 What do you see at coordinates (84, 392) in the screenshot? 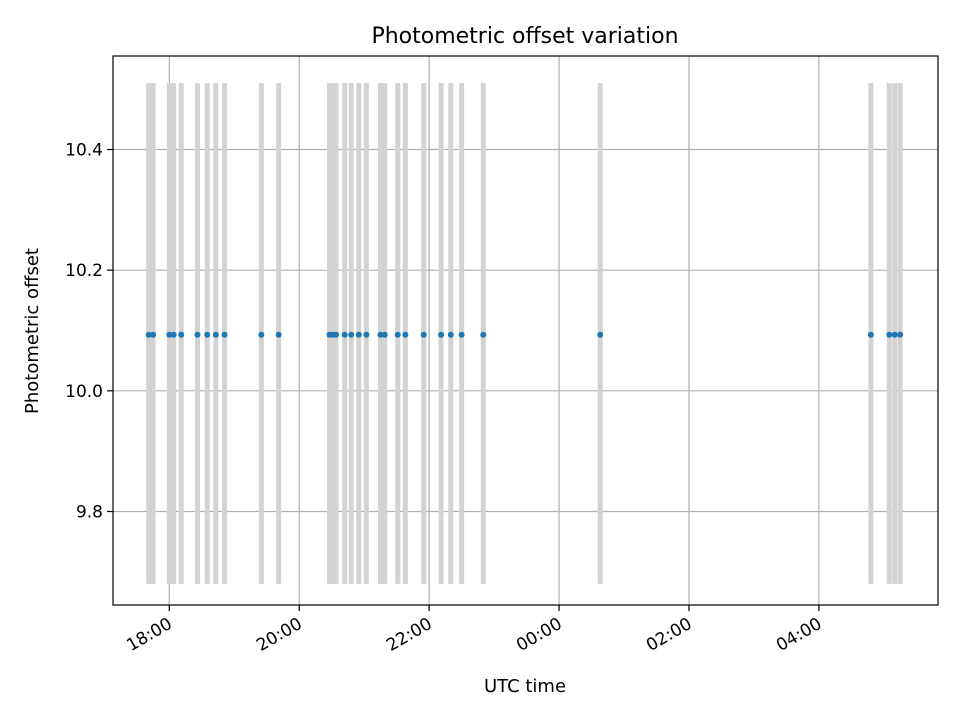
I see `y-tick-label: 10.0` at bounding box center [84, 392].